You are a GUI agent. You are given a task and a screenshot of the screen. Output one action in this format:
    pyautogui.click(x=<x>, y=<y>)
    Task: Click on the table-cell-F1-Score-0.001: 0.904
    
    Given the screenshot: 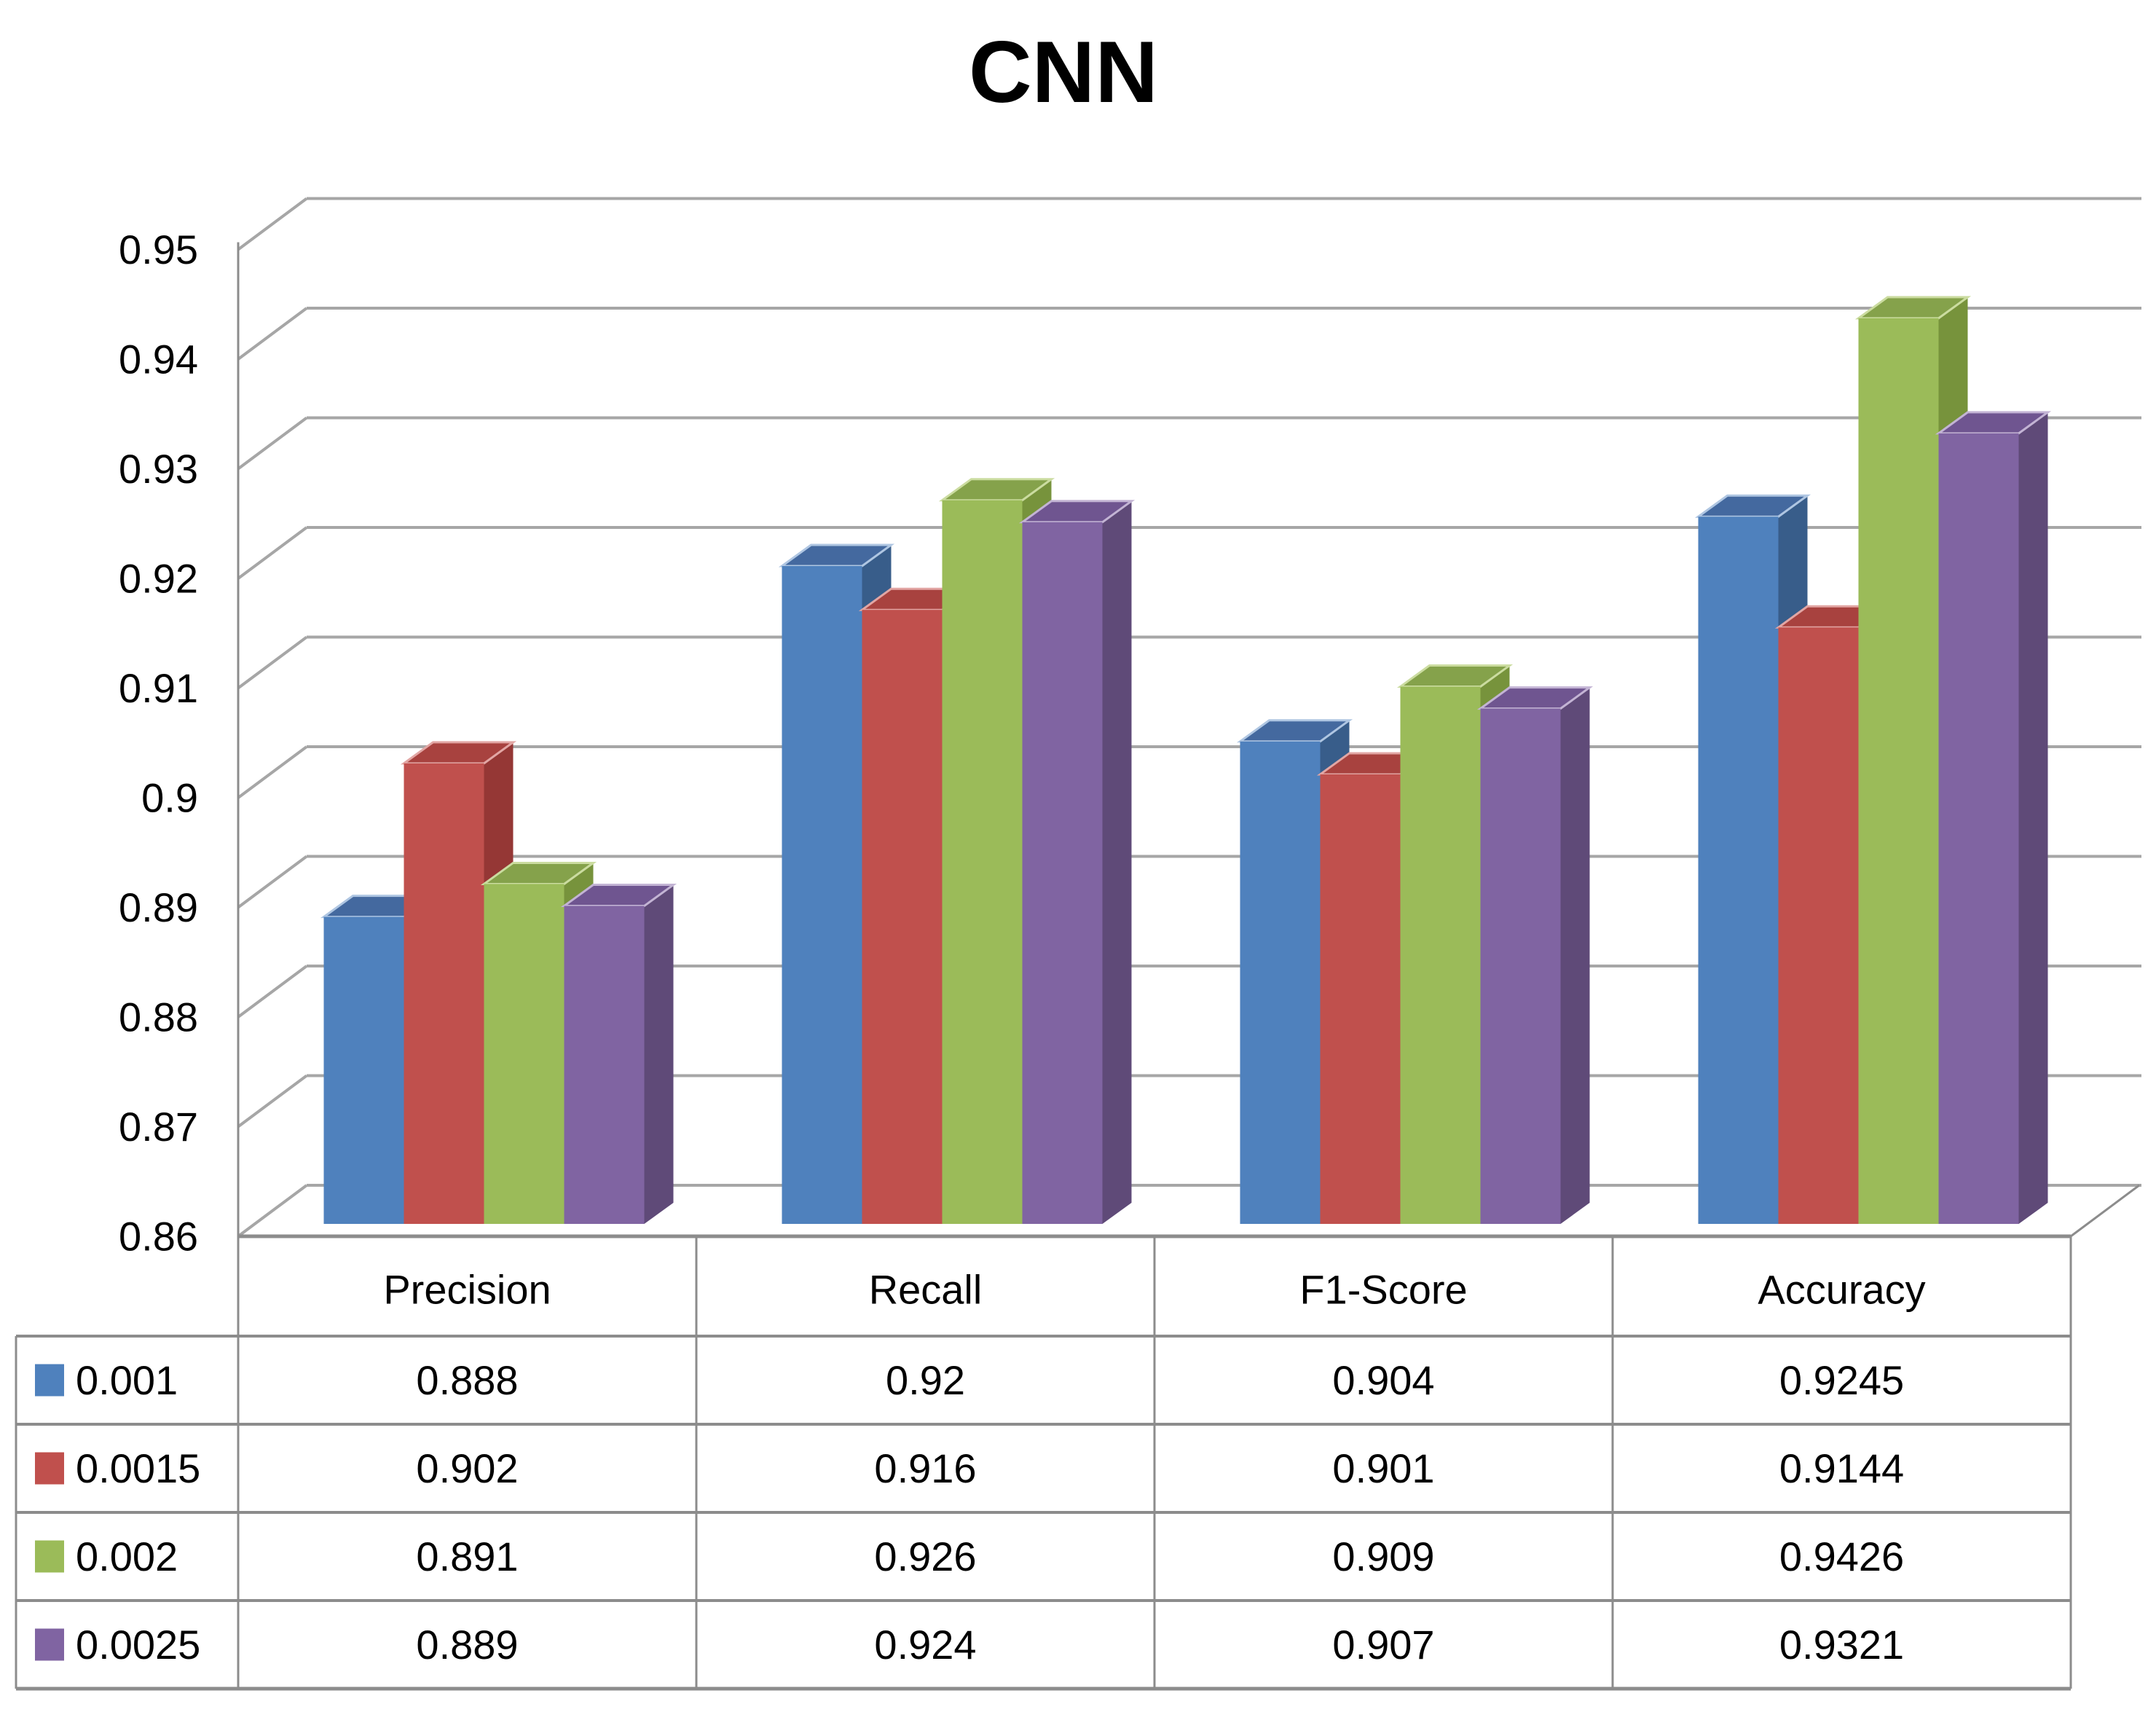 What is the action you would take?
    pyautogui.click(x=1383, y=1380)
    